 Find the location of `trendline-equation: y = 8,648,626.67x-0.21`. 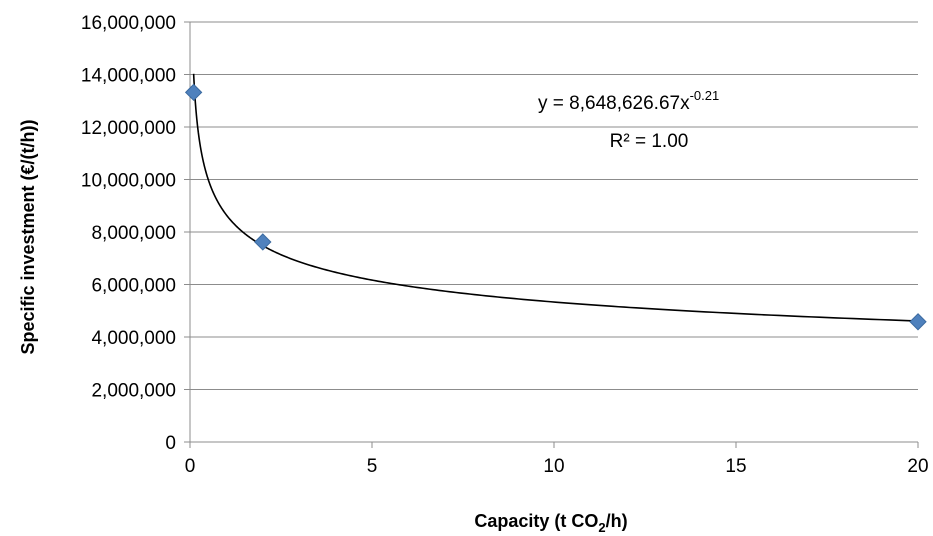

trendline-equation: y = 8,648,626.67x-0.21 is located at coordinates (628, 101).